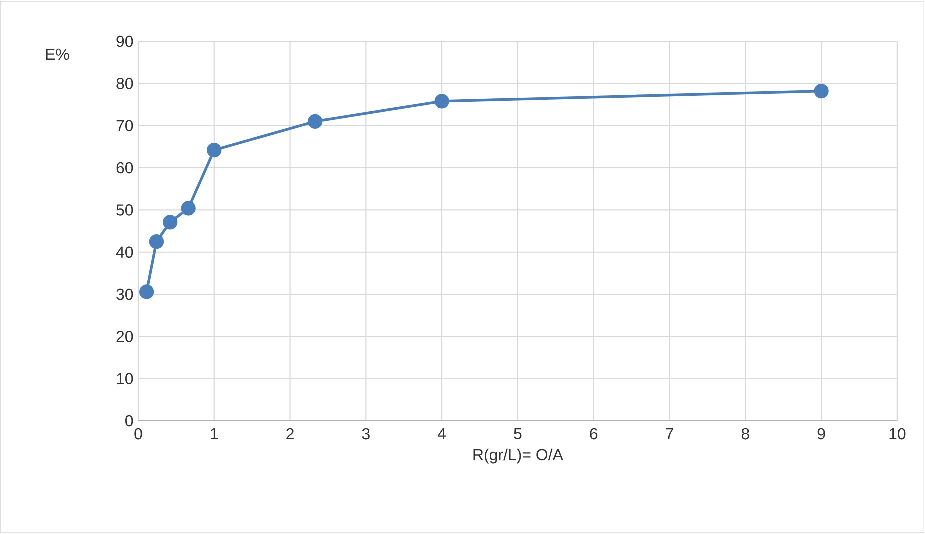 The height and width of the screenshot is (534, 925). I want to click on x-tick-label: 1, so click(214, 434).